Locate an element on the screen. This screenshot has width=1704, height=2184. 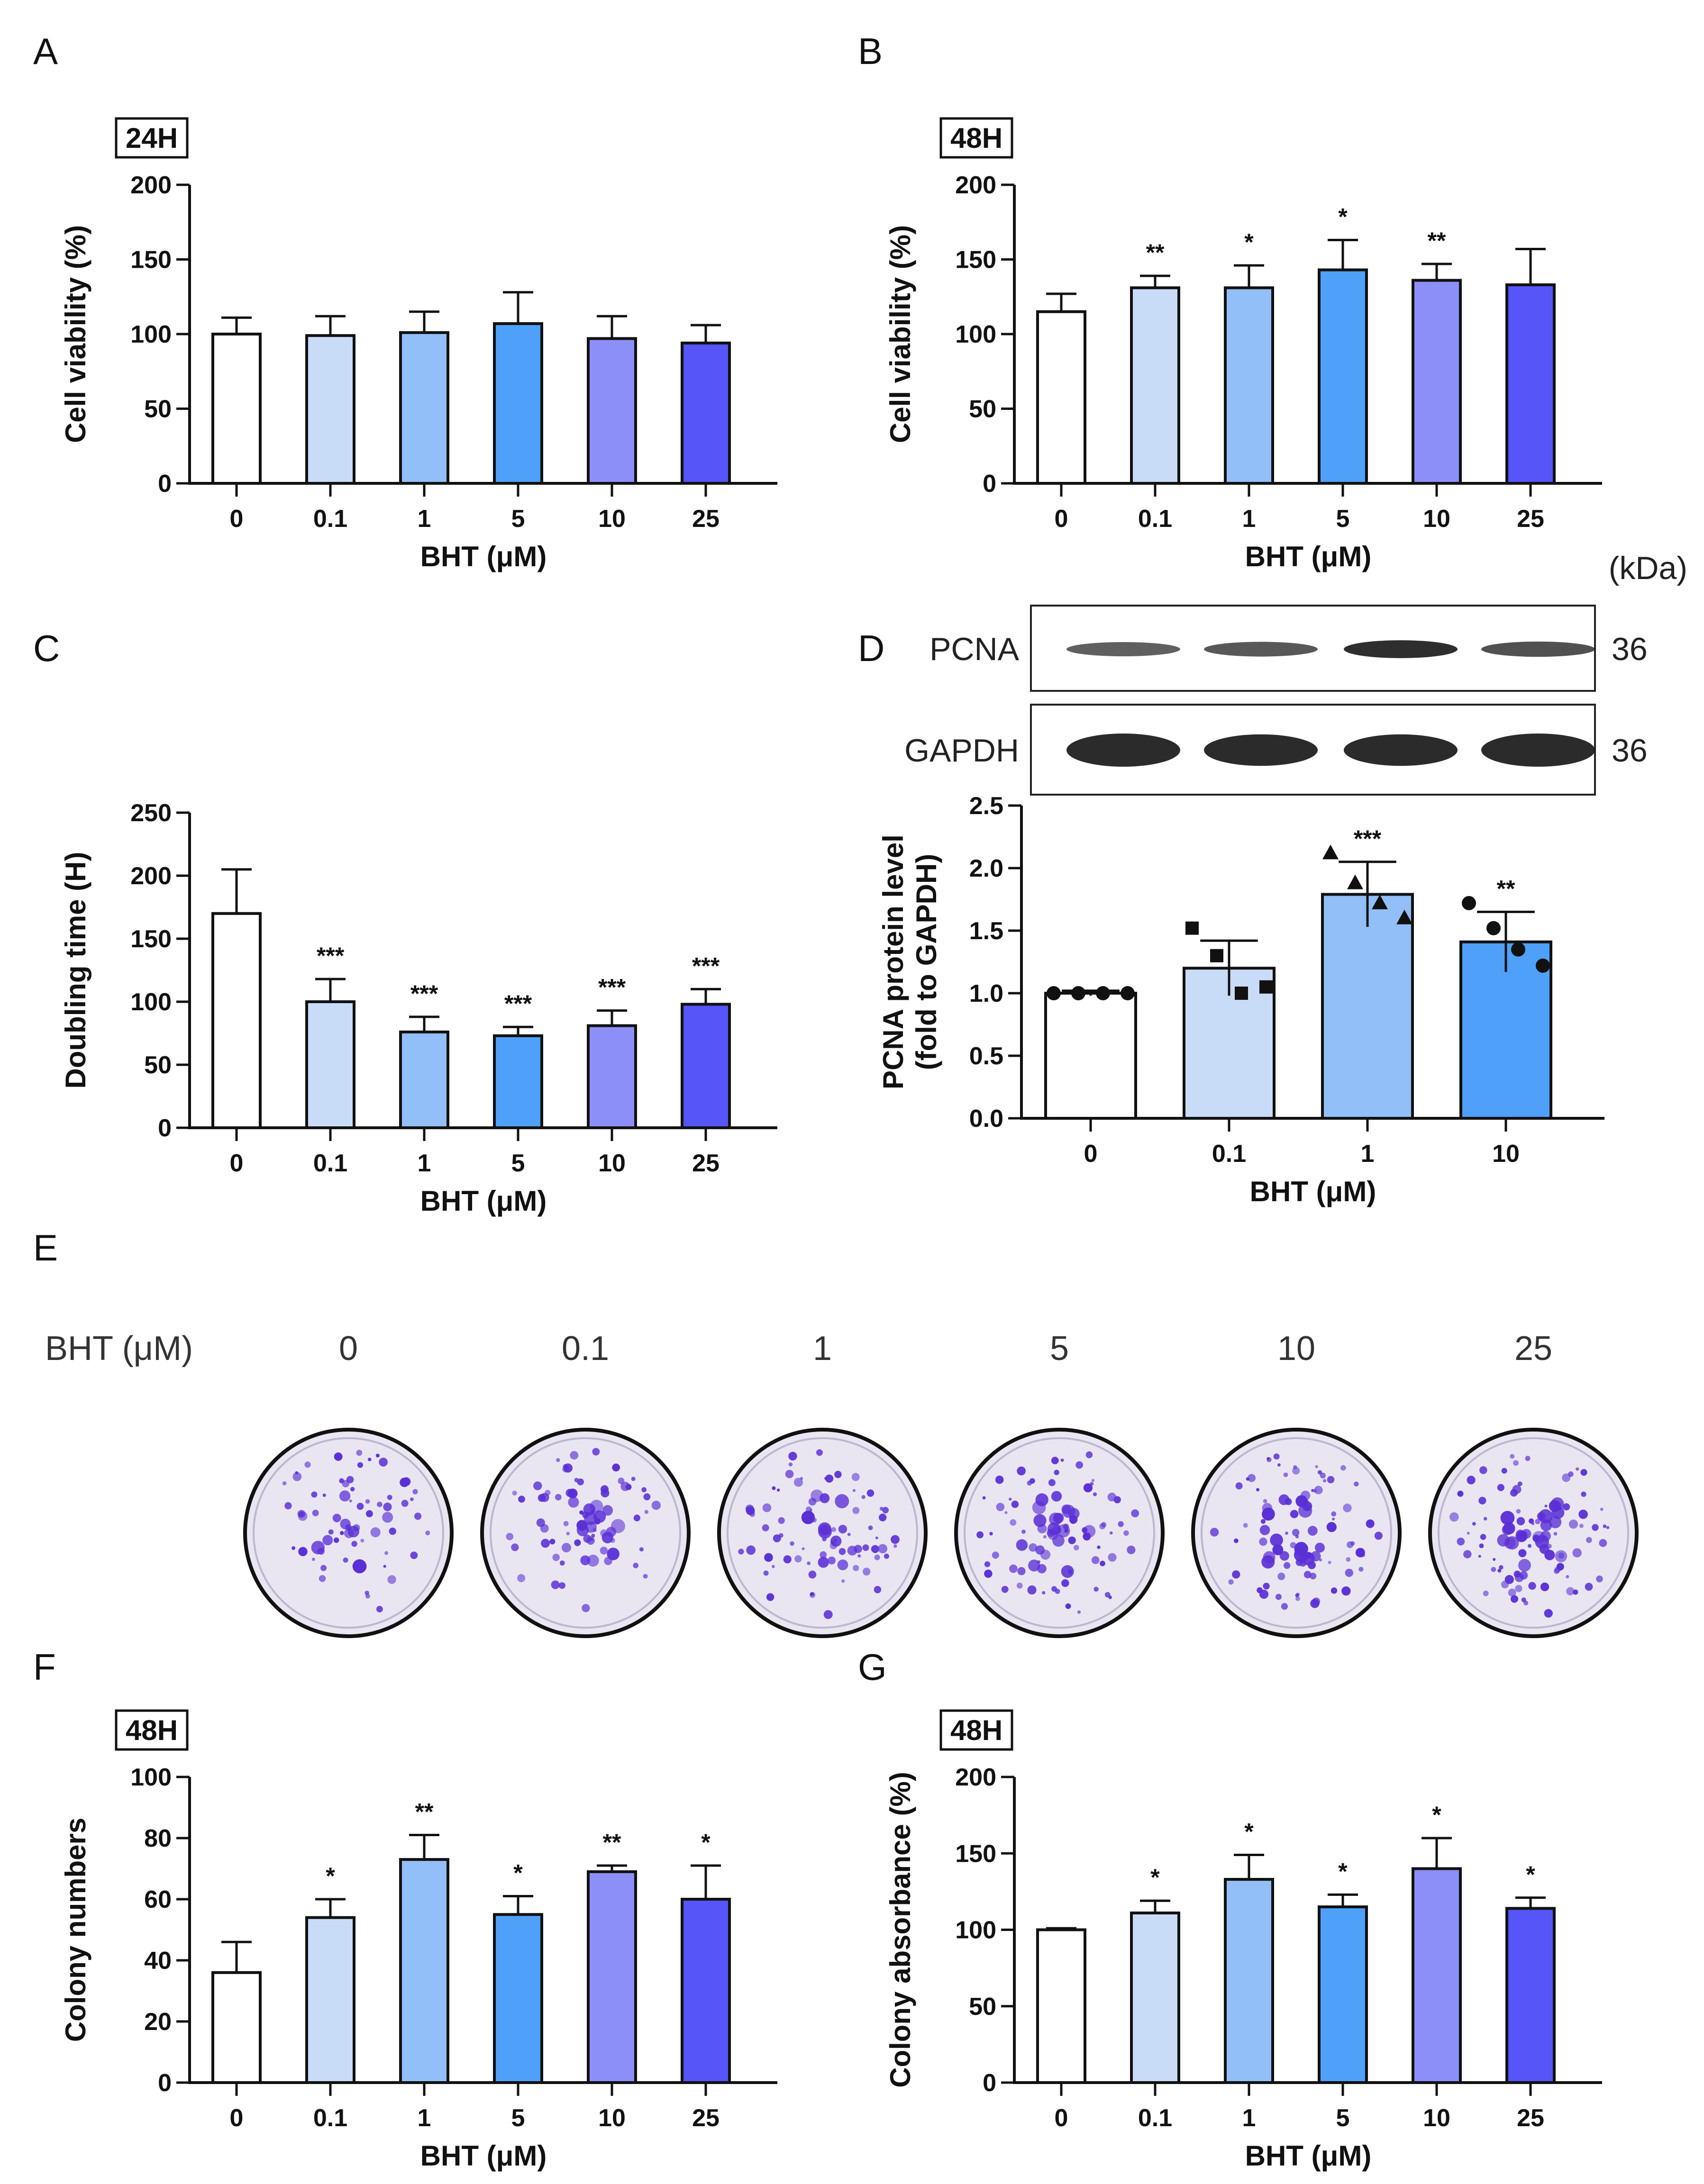
x-tick-label-g: 25 is located at coordinates (1530, 2118).